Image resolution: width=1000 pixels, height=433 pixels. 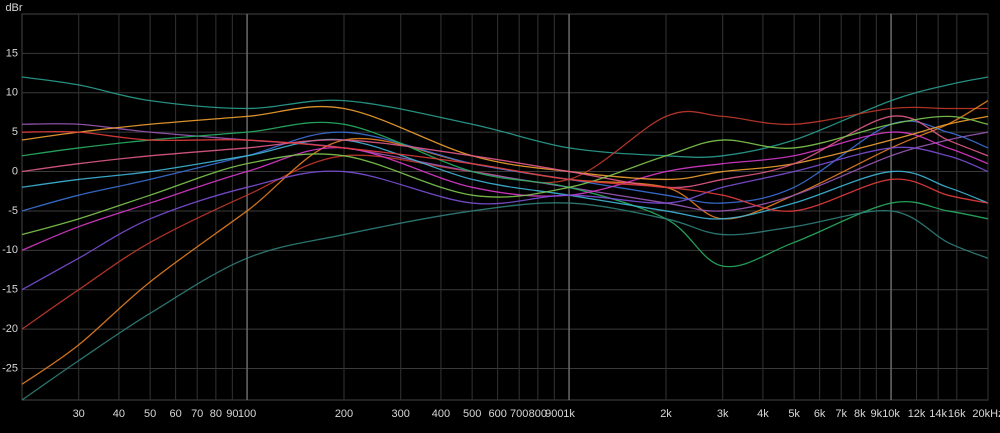 What do you see at coordinates (794, 414) in the screenshot?
I see `x-tick-label: 5k` at bounding box center [794, 414].